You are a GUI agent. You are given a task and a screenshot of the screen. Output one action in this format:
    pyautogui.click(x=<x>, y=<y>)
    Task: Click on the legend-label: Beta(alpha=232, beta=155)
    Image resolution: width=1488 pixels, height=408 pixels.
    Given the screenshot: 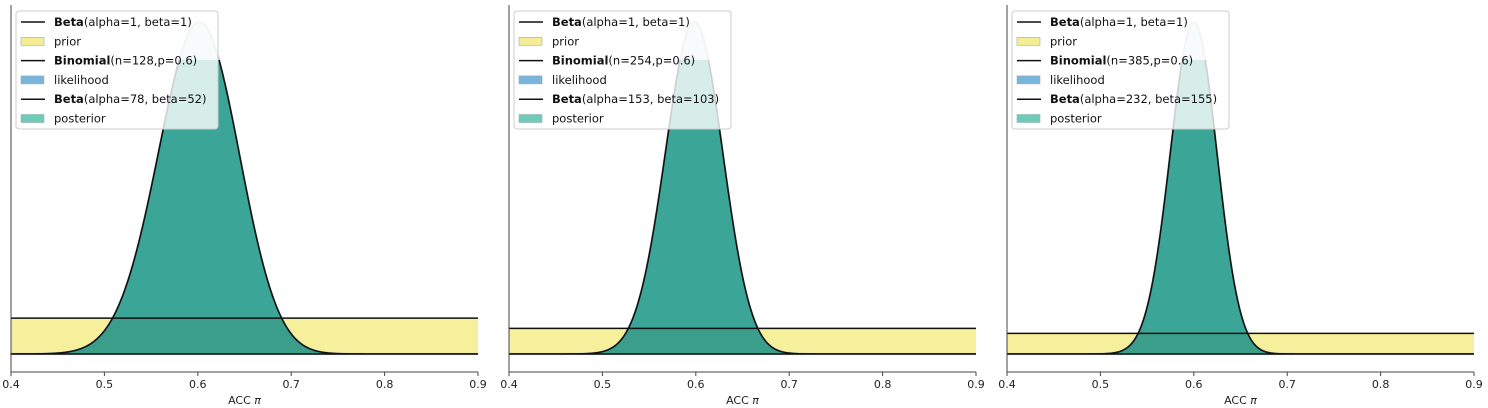 What is the action you would take?
    pyautogui.click(x=1133, y=99)
    